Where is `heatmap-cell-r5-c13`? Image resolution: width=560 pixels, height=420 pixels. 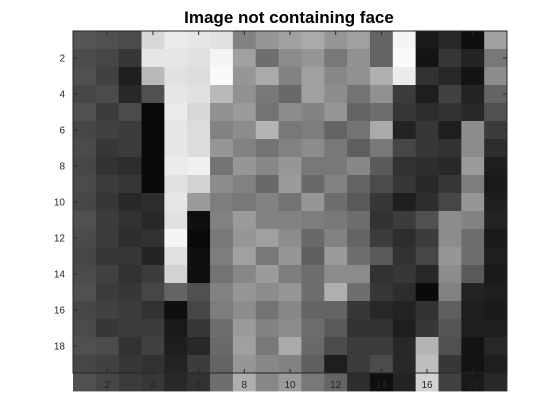
heatmap-cell-r5-c13 is located at coordinates (359, 112).